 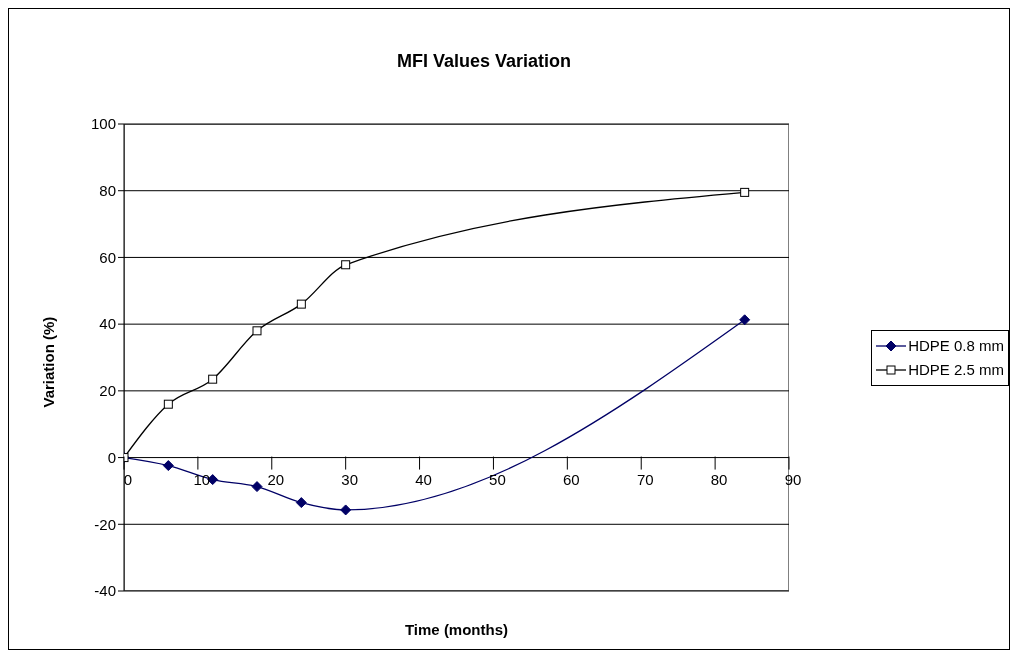 What do you see at coordinates (571, 479) in the screenshot?
I see `x-tick-label: 60` at bounding box center [571, 479].